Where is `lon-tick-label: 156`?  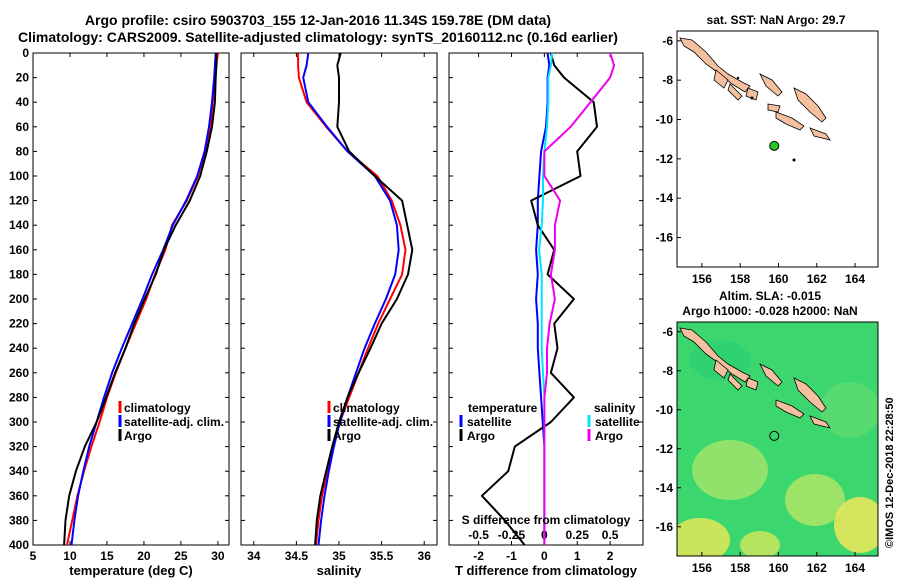 lon-tick-label: 156 is located at coordinates (702, 279).